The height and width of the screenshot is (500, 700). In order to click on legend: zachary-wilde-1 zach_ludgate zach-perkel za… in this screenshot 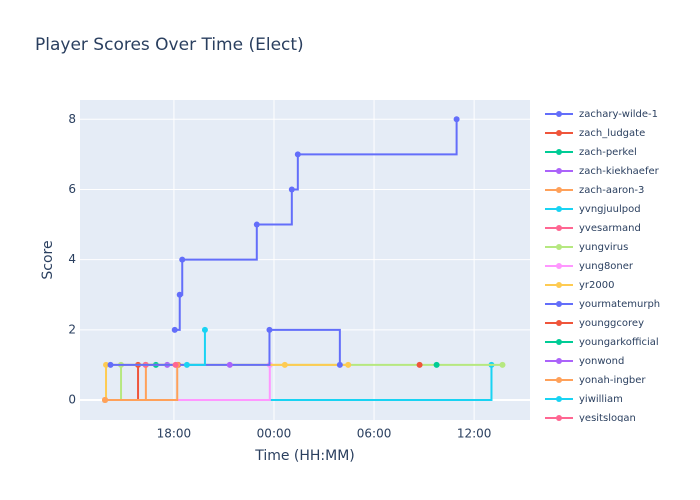, I will do `click(602, 266)`.